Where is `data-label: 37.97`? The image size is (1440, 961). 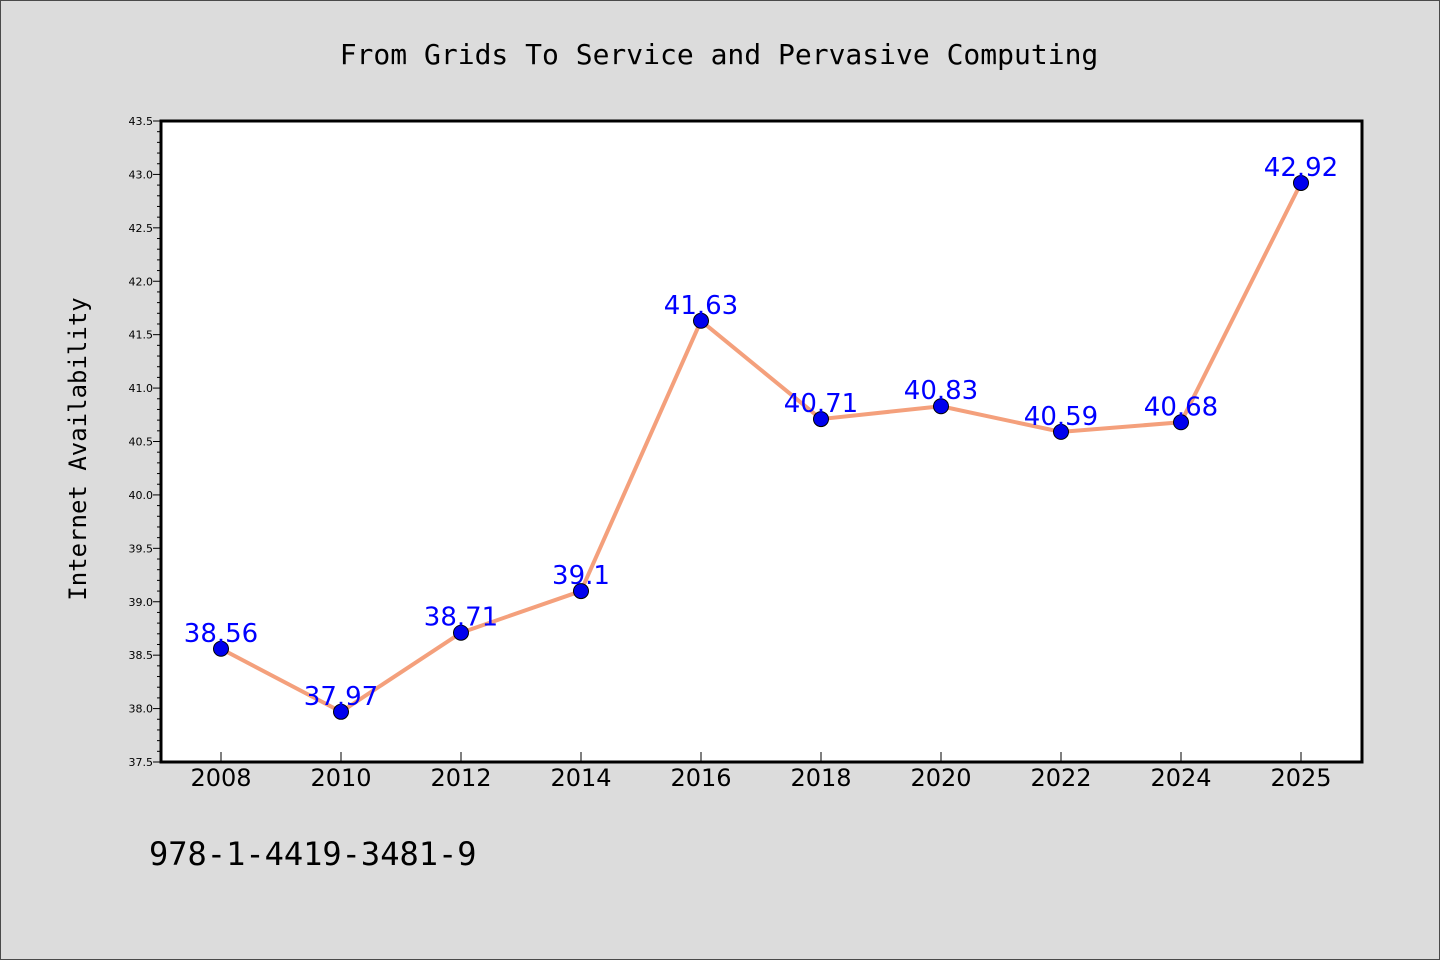 data-label: 37.97 is located at coordinates (341, 697).